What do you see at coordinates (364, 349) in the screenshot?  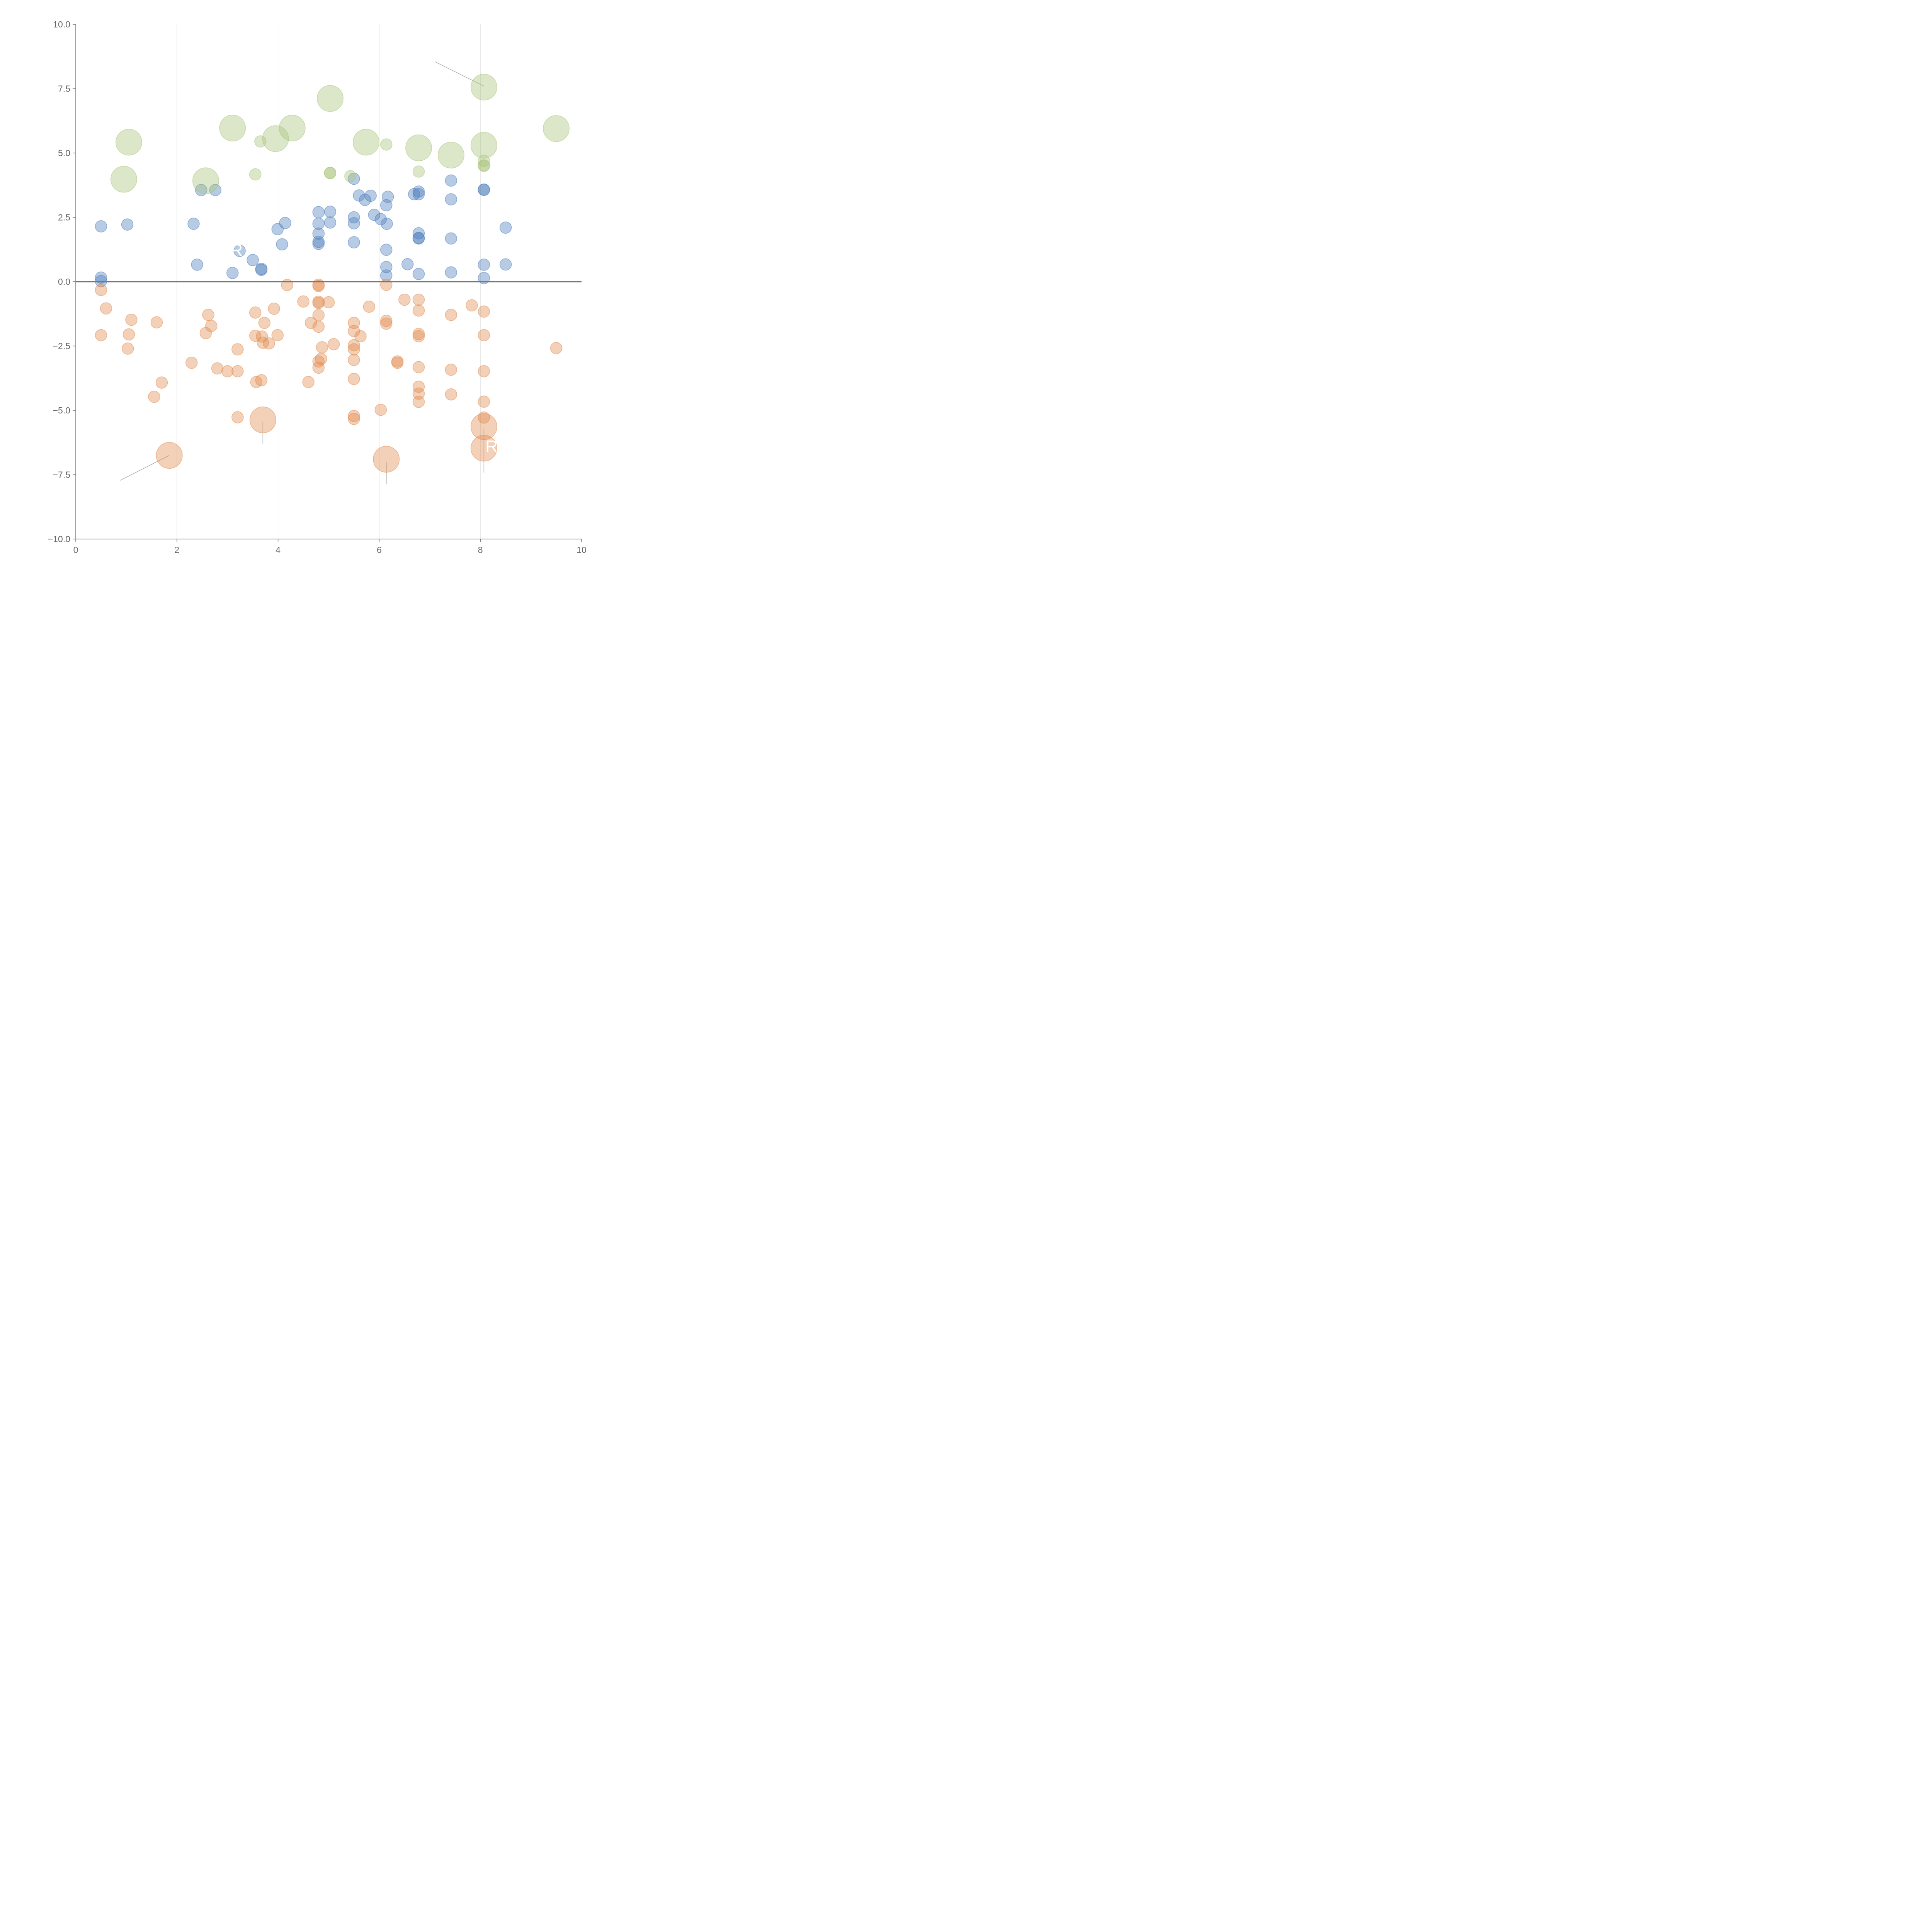 I see `annotation-labels: RR` at bounding box center [364, 349].